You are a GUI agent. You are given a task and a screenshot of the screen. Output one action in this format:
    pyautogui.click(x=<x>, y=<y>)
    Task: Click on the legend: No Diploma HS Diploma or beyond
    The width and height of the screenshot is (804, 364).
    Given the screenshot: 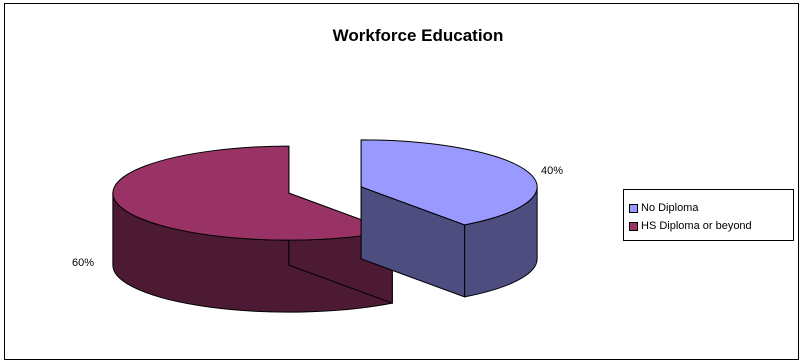 What is the action you would take?
    pyautogui.click(x=708, y=215)
    